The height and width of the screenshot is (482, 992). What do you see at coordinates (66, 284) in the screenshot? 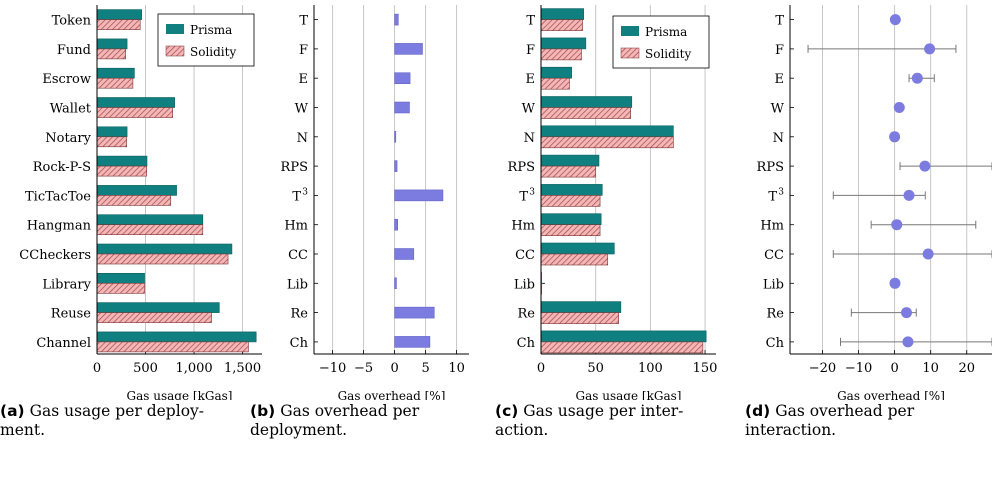
I see `y-tick-label: Library` at bounding box center [66, 284].